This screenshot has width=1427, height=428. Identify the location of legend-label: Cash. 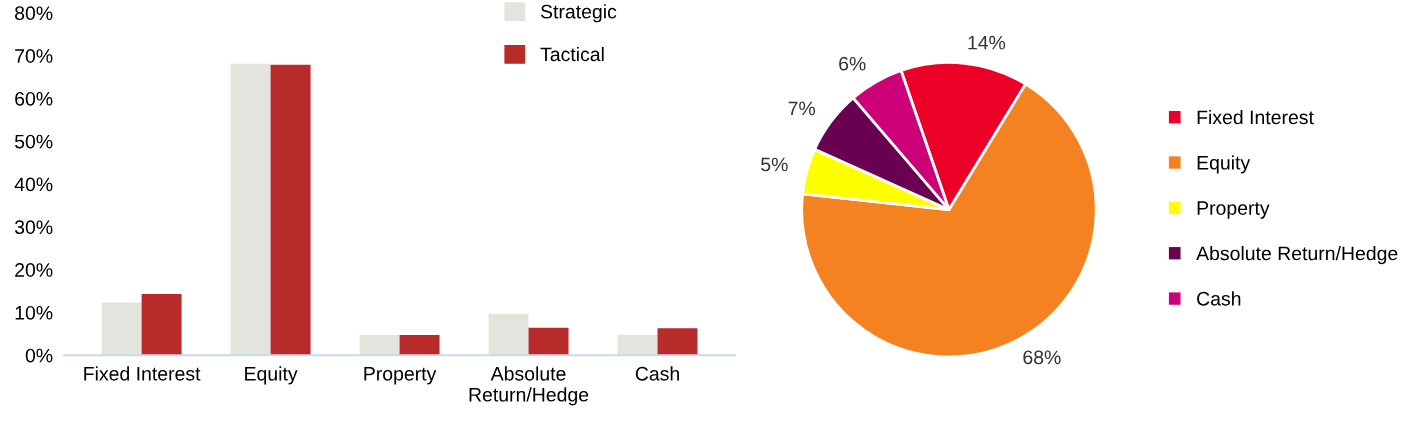
(1219, 298).